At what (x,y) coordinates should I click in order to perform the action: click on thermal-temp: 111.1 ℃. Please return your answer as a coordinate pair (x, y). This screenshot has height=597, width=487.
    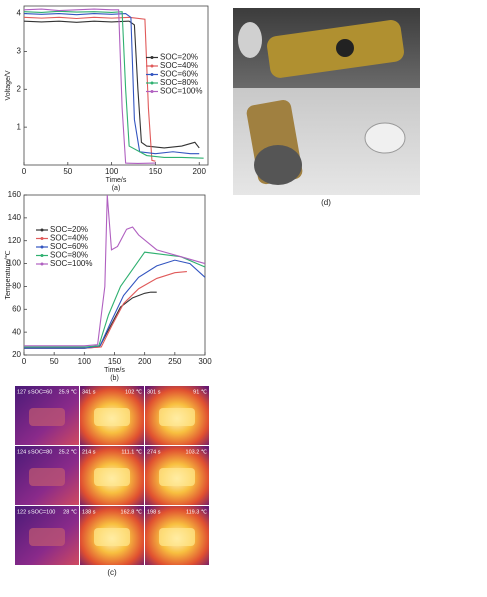
    Looking at the image, I should click on (131, 452).